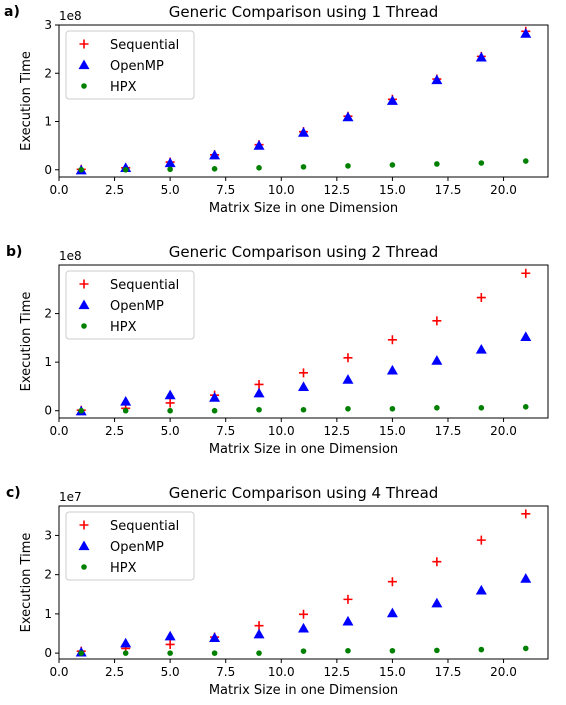  What do you see at coordinates (304, 252) in the screenshot?
I see `chart-title: Generic Comparison using 2 Thread` at bounding box center [304, 252].